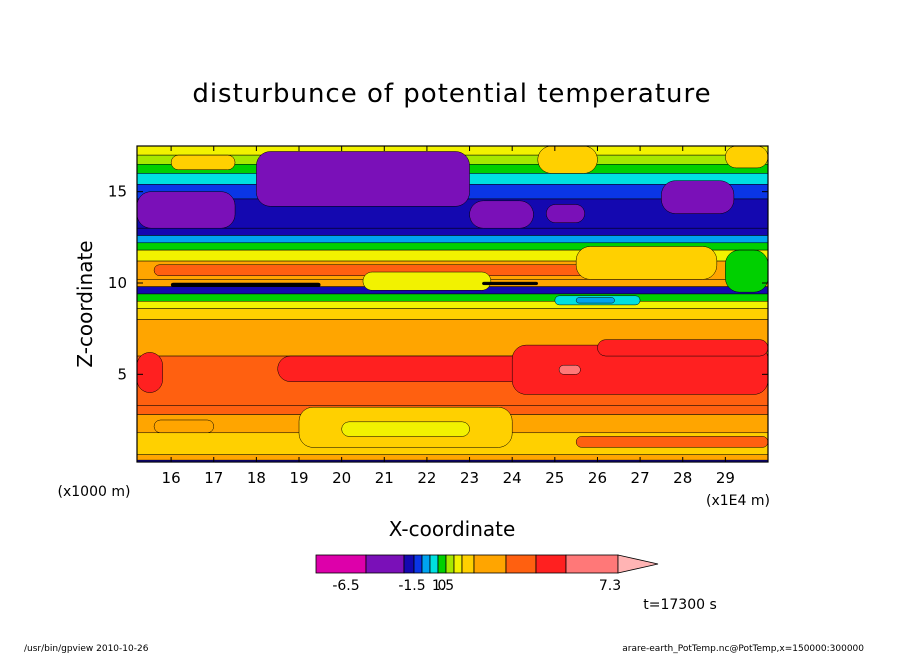  Describe the element at coordinates (512, 478) in the screenshot. I see `x-tick-label: 24` at that location.